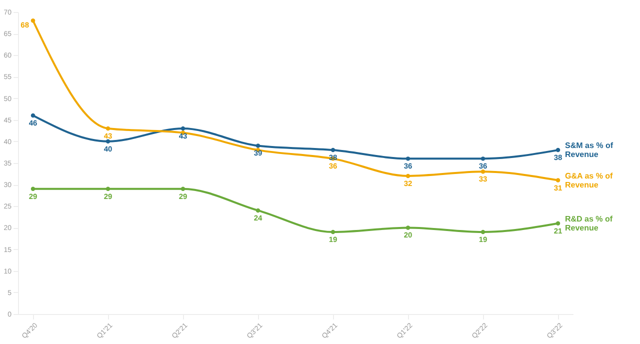 The image size is (640, 344). Describe the element at coordinates (589, 180) in the screenshot. I see `series-label: G&A as % of Revenue` at that location.